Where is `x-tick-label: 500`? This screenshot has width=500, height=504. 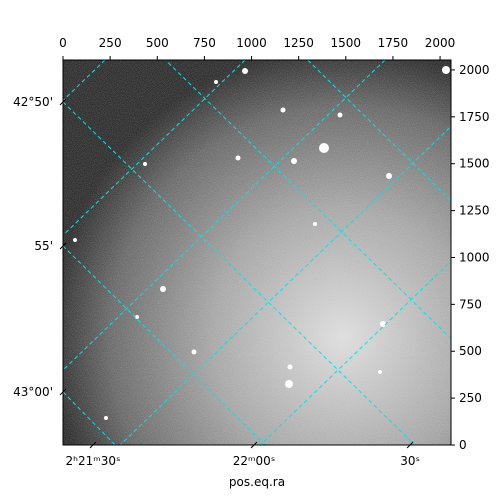 x-tick-label: 500 is located at coordinates (157, 43).